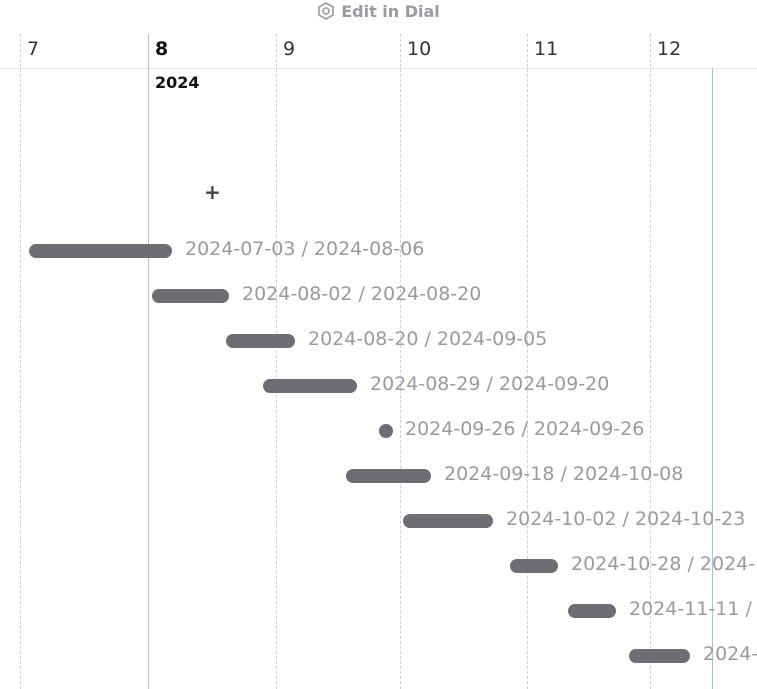 The height and width of the screenshot is (689, 757). Describe the element at coordinates (712, 378) in the screenshot. I see `today-line` at that location.